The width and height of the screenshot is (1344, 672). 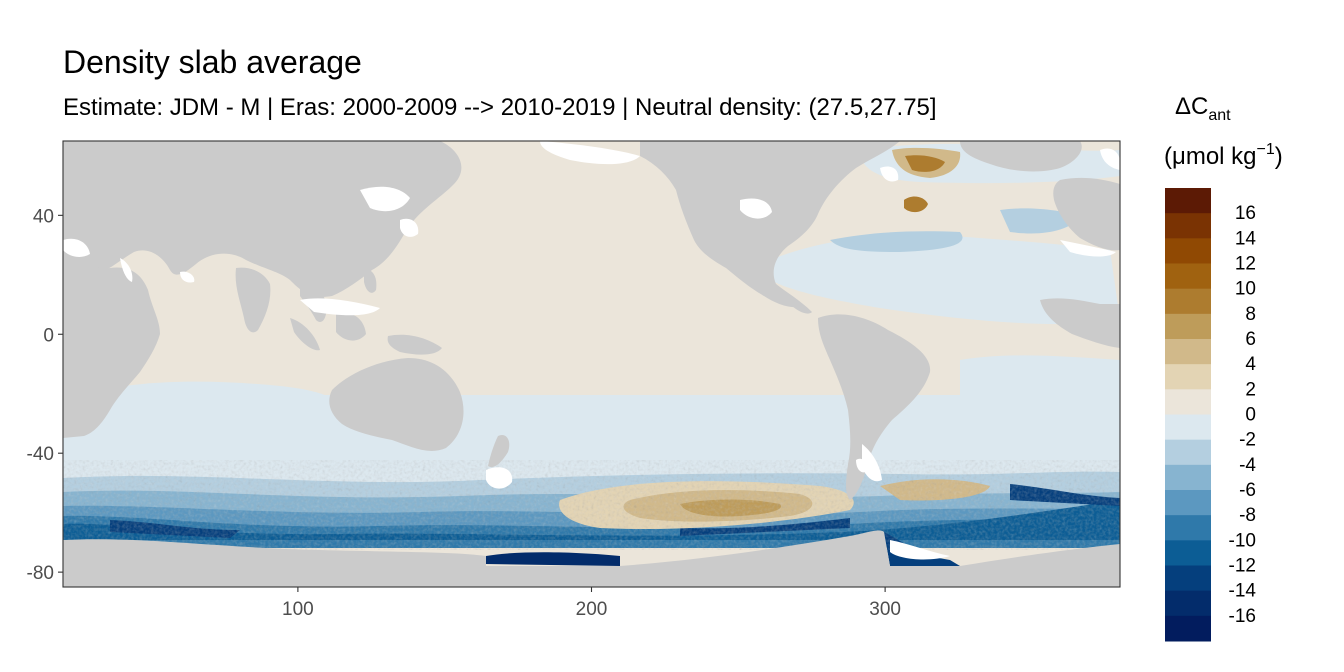 What do you see at coordinates (1040, 397) in the screenshot?
I see `south-atlantic-light` at bounding box center [1040, 397].